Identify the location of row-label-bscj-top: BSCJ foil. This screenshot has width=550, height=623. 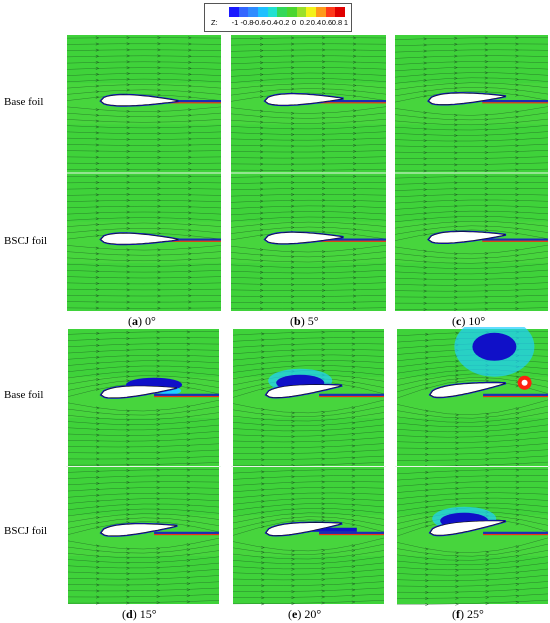
(26, 241).